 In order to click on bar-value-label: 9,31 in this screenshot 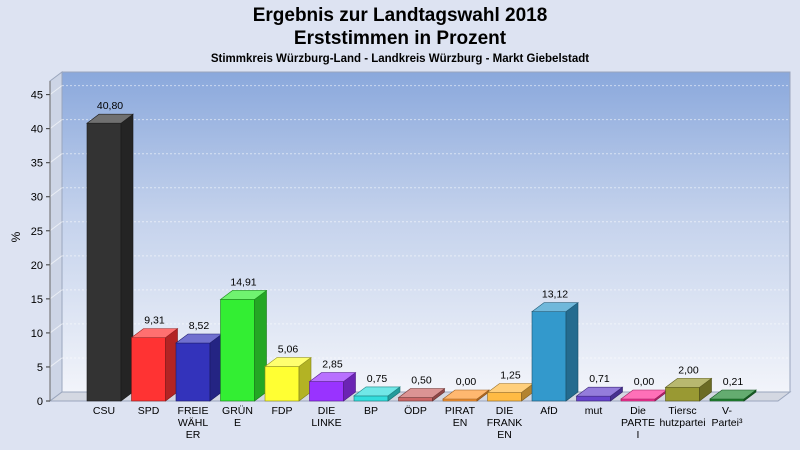, I will do `click(154, 321)`.